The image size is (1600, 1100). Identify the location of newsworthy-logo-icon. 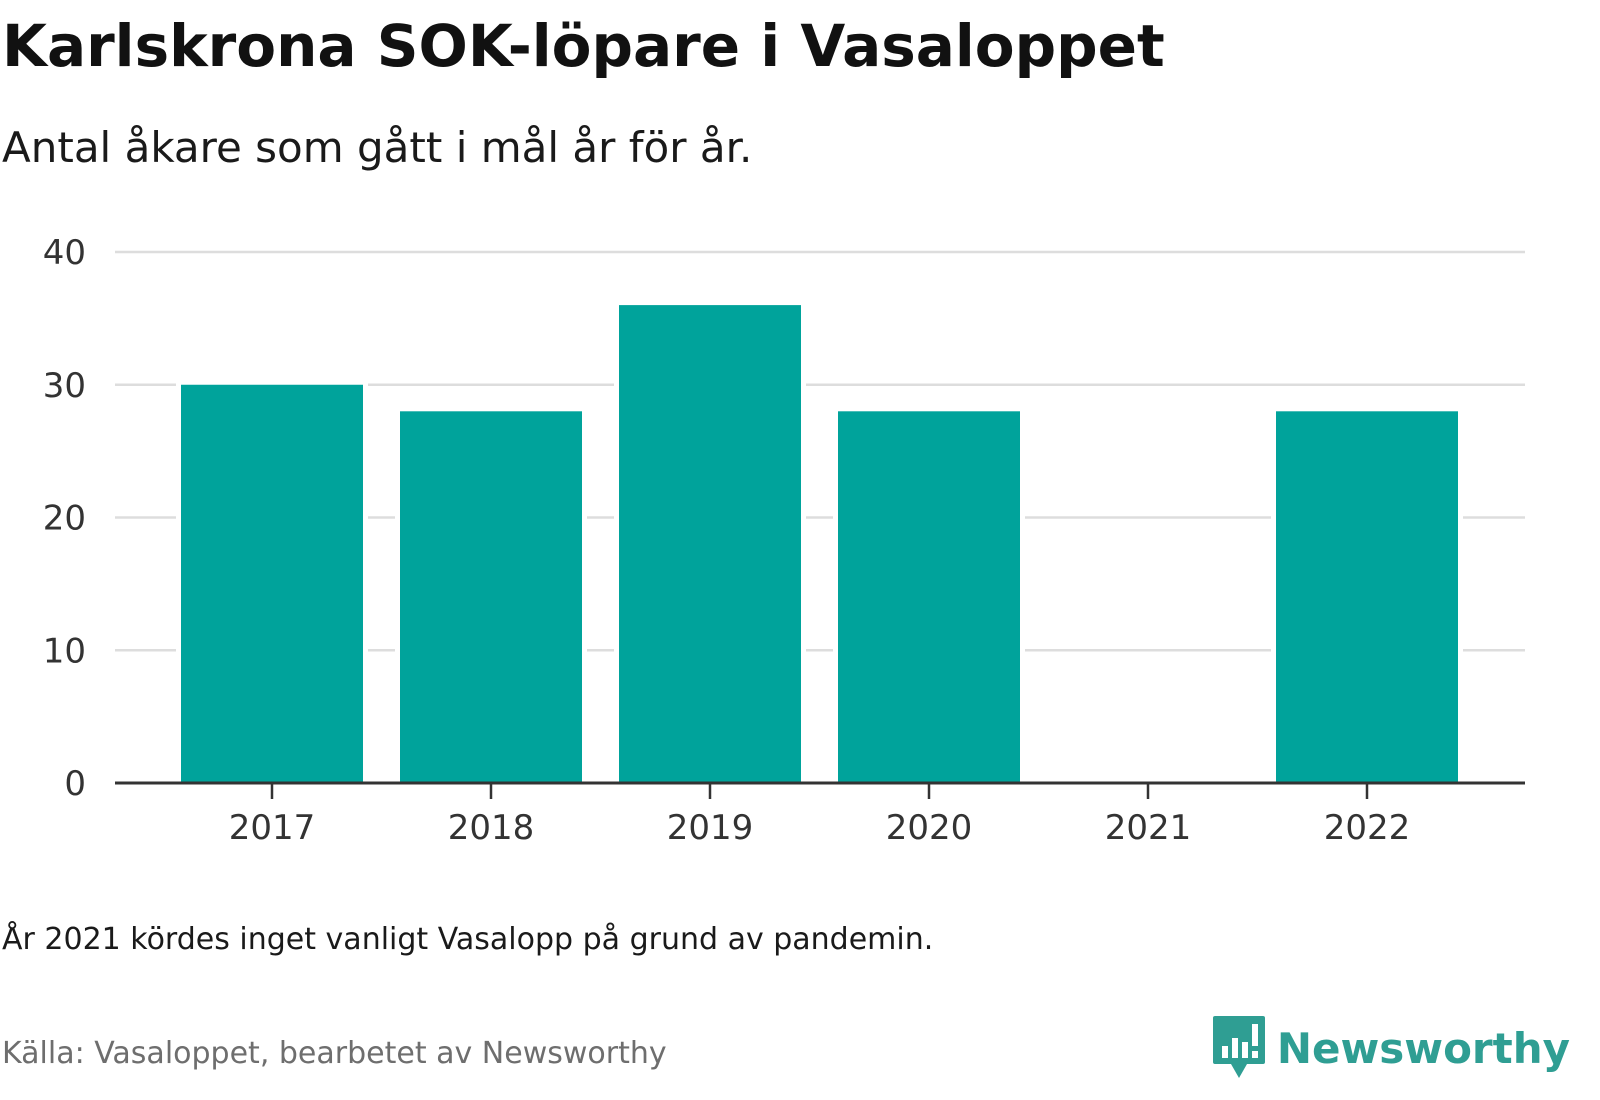
(1238, 1047).